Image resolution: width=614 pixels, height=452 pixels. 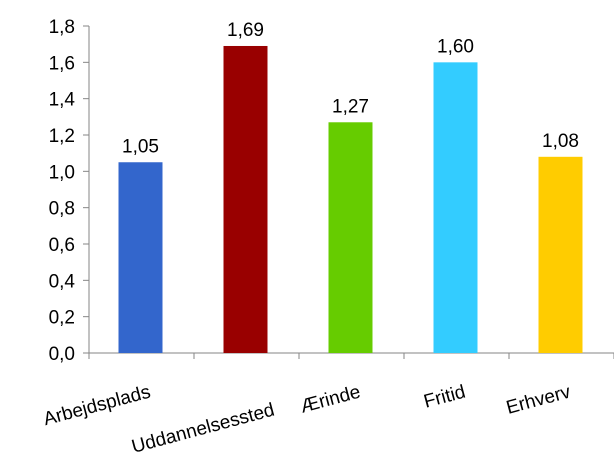 What do you see at coordinates (97, 406) in the screenshot?
I see `category-label: Arbejdsplads` at bounding box center [97, 406].